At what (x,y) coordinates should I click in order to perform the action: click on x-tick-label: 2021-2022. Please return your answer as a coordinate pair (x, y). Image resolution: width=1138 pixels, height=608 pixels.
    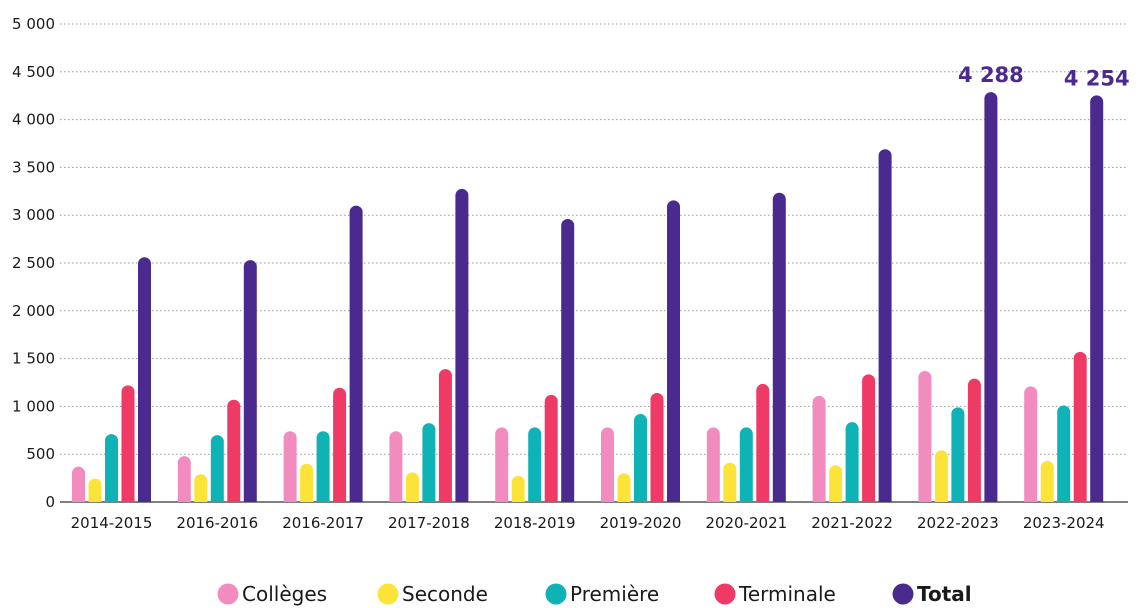
    Looking at the image, I should click on (852, 523).